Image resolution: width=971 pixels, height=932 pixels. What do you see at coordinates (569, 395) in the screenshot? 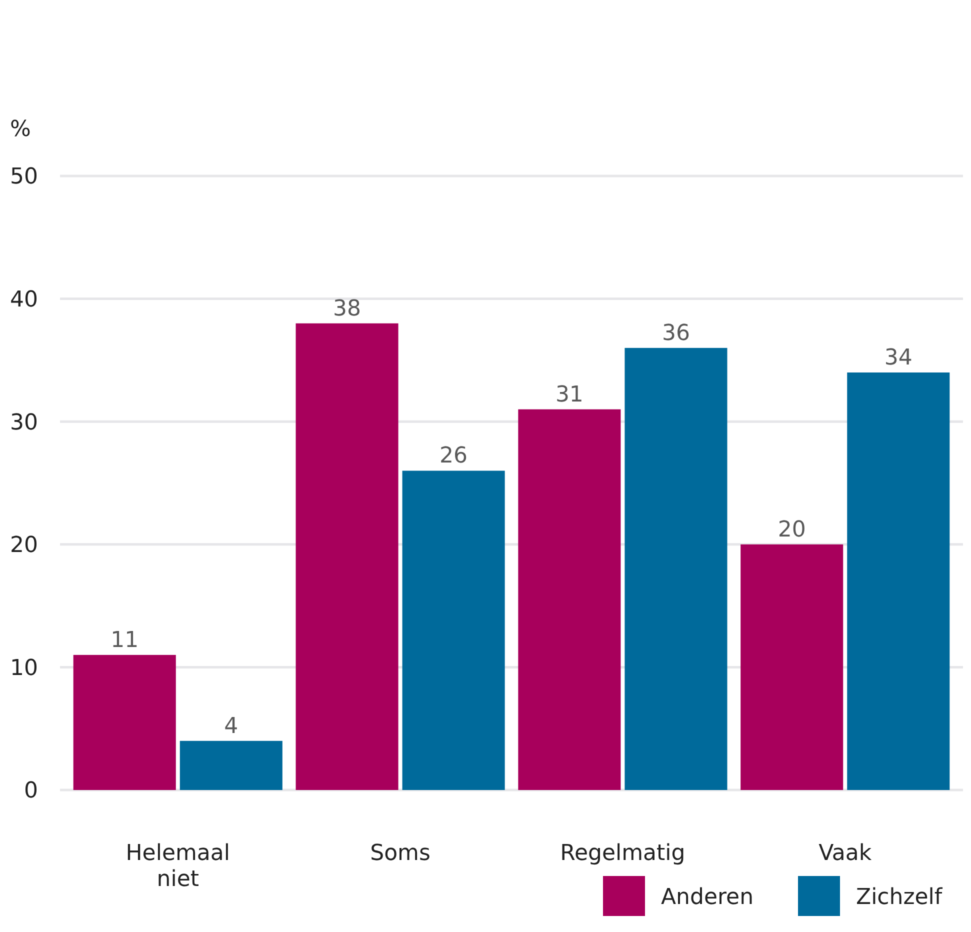
I see `data-label: 31` at bounding box center [569, 395].